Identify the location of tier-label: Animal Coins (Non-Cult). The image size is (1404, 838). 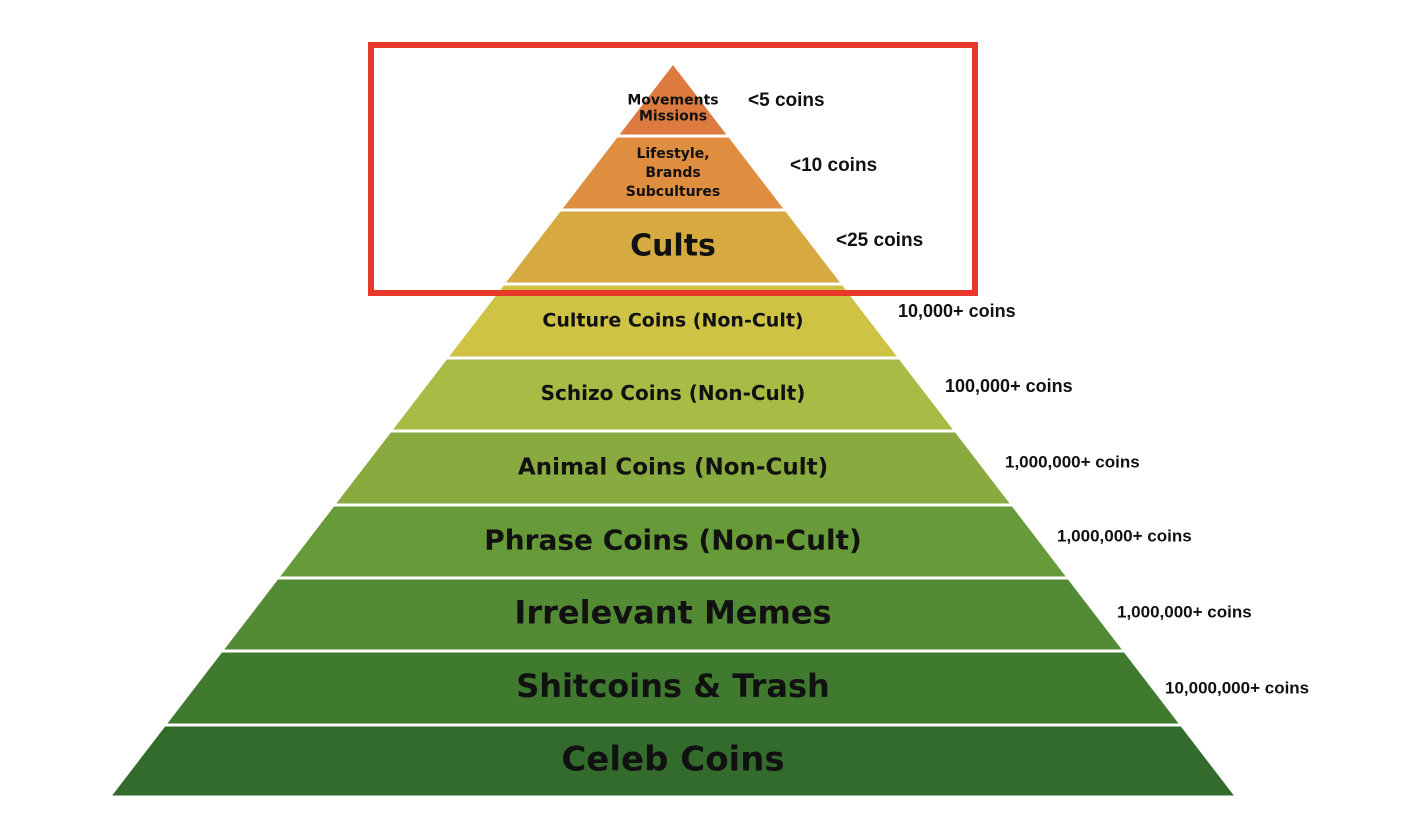
(673, 468).